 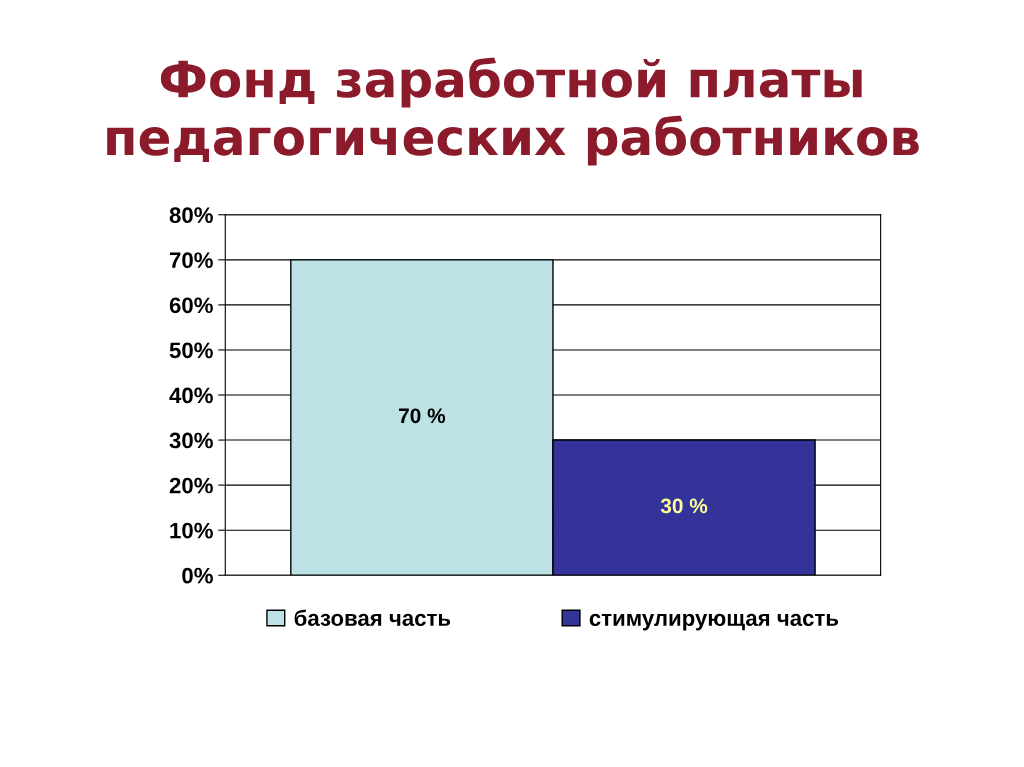 What do you see at coordinates (197, 575) in the screenshot?
I see `y-tick-label: 0%` at bounding box center [197, 575].